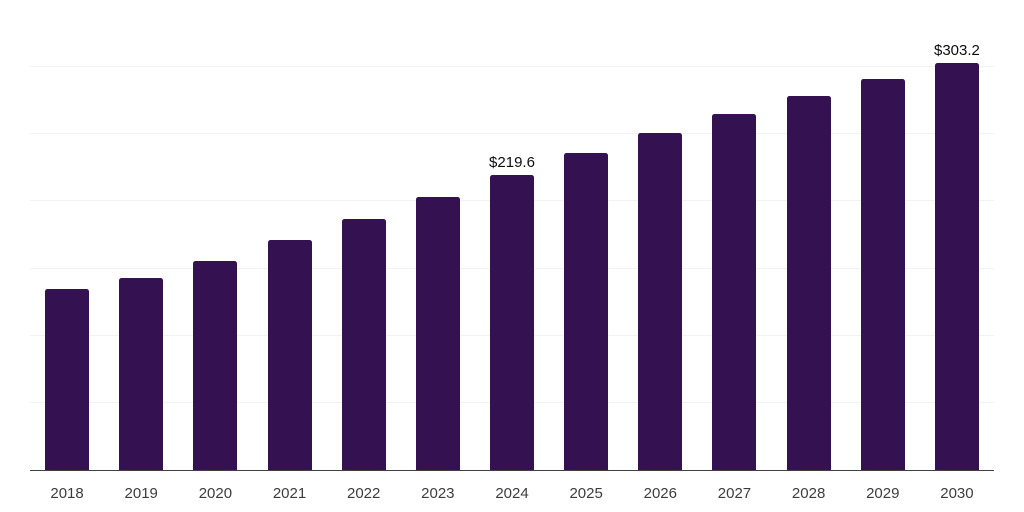 The image size is (1024, 512). Describe the element at coordinates (215, 493) in the screenshot. I see `x-tick-label-2020: 2020` at that location.